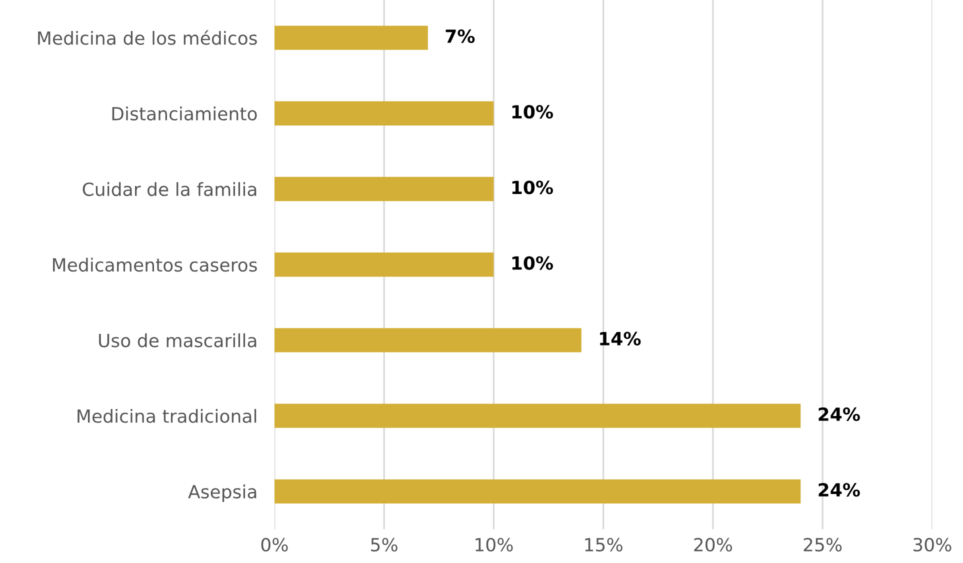 The height and width of the screenshot is (563, 963). What do you see at coordinates (147, 37) in the screenshot?
I see `y-tick-label: Medicina de los médicos` at bounding box center [147, 37].